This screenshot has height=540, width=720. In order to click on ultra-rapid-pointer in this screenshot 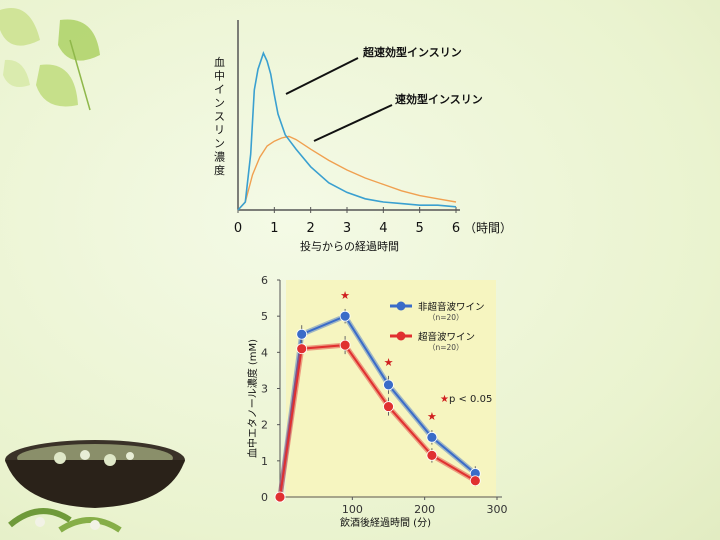, I will do `click(322, 76)`.